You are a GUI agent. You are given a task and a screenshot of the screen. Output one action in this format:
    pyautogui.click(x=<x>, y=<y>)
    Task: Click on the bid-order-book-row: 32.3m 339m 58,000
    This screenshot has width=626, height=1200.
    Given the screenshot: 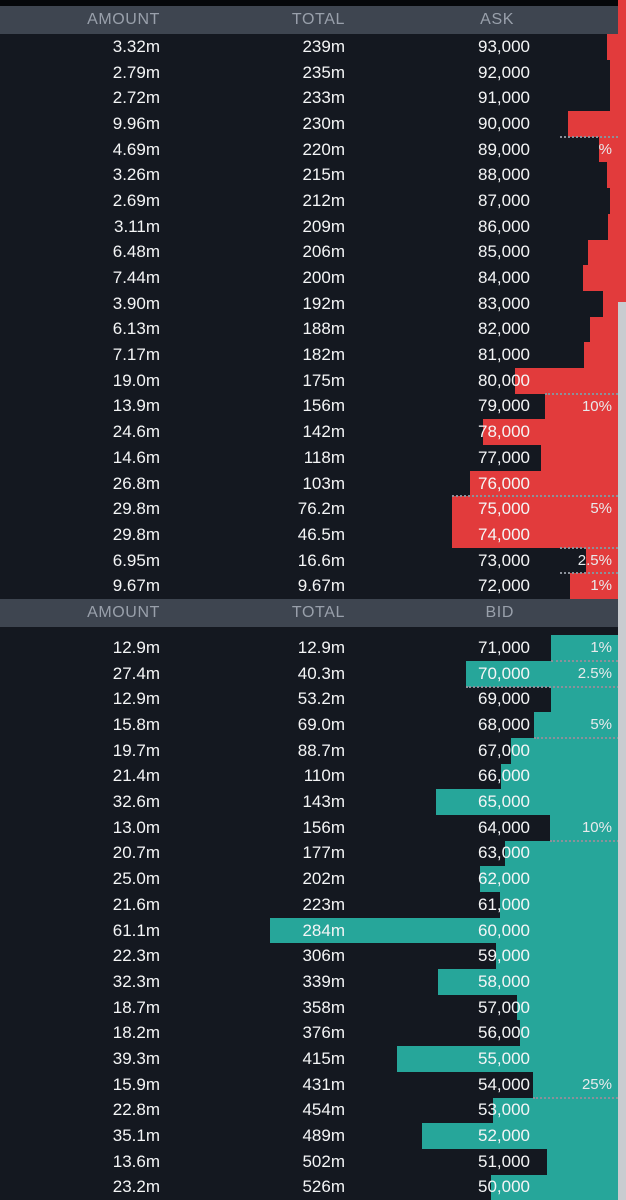 What is the action you would take?
    pyautogui.click(x=313, y=982)
    